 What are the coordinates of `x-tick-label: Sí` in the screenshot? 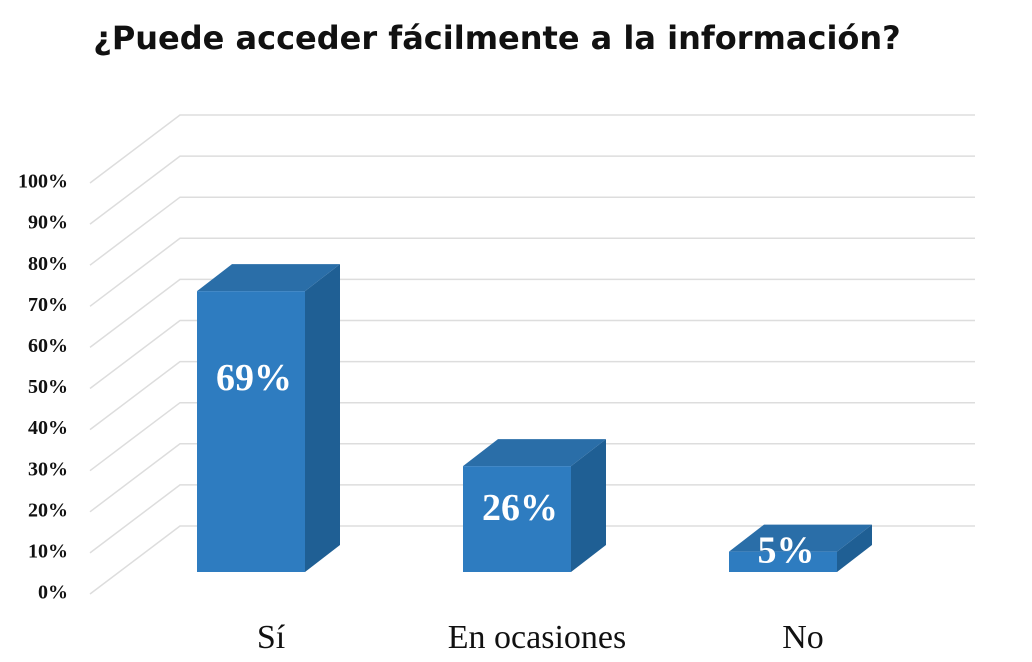 It's located at (271, 637).